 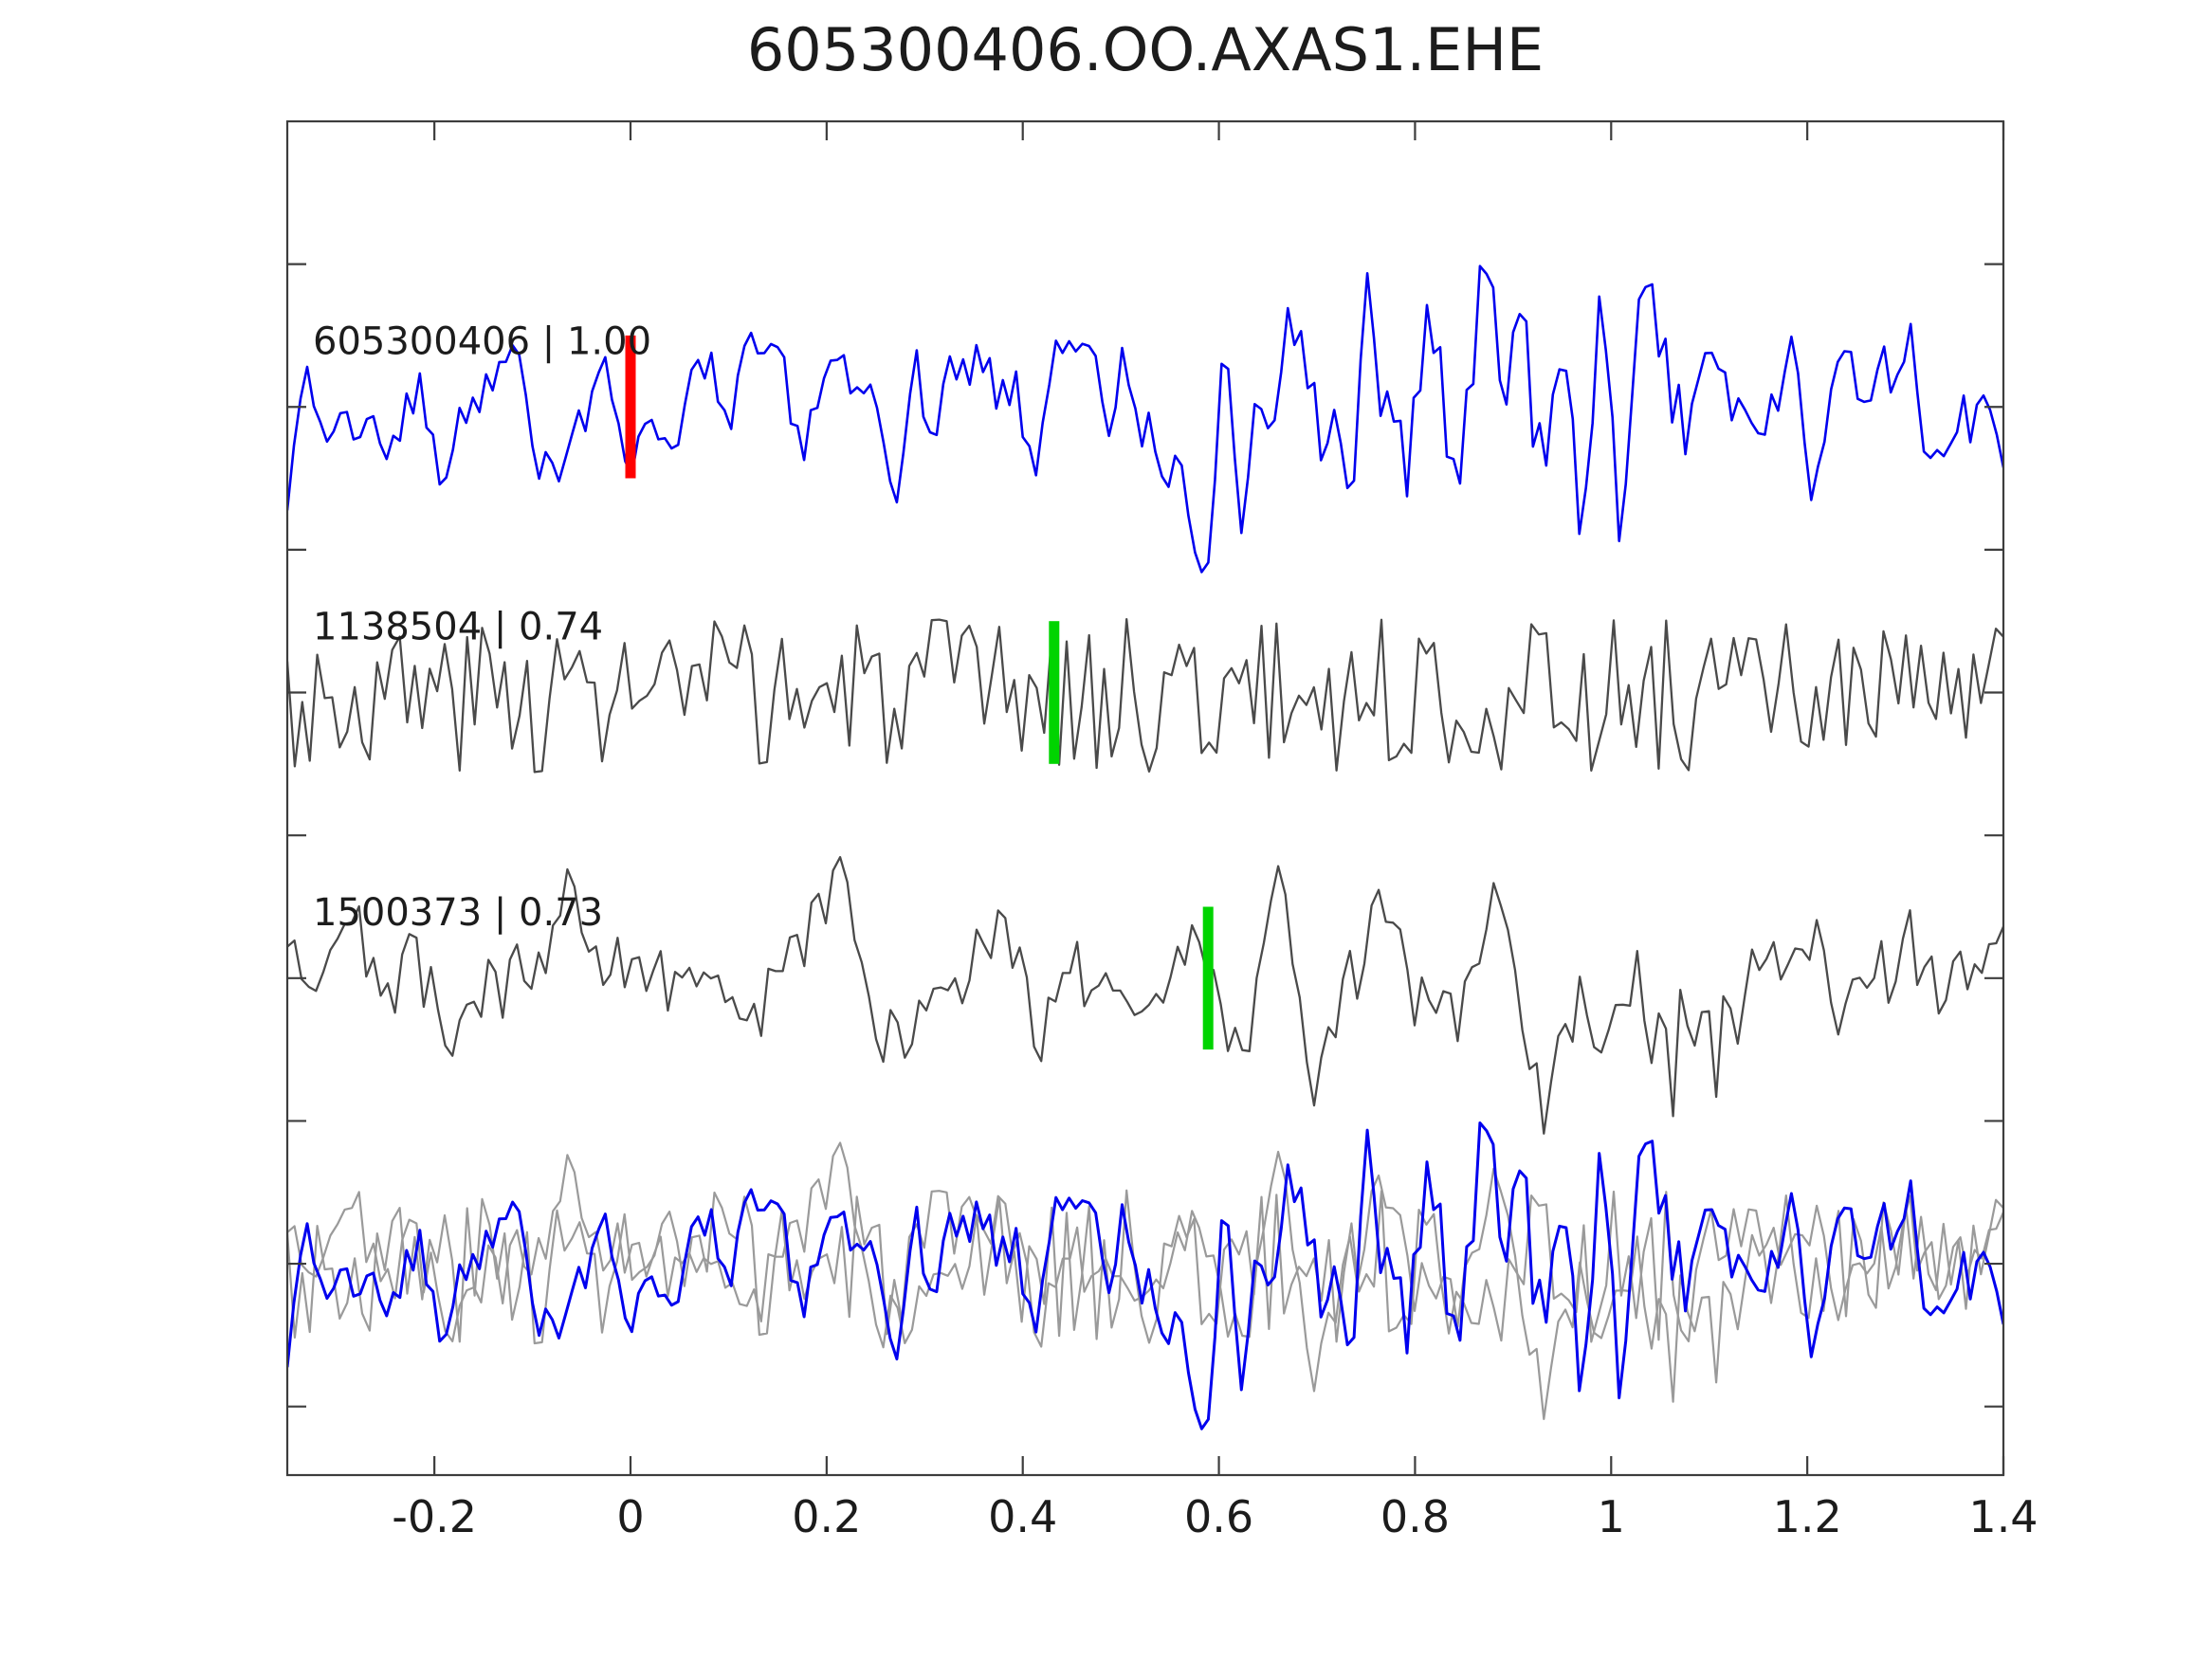 I want to click on x-tick-label: -0.2, so click(x=434, y=1516).